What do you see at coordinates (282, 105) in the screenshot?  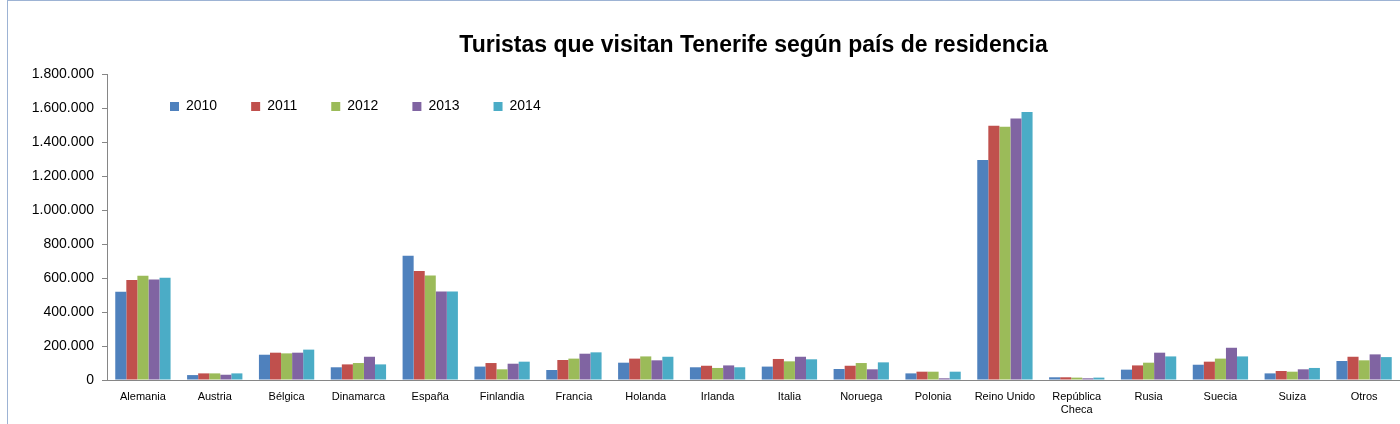 I see `legend-label: 2011` at bounding box center [282, 105].